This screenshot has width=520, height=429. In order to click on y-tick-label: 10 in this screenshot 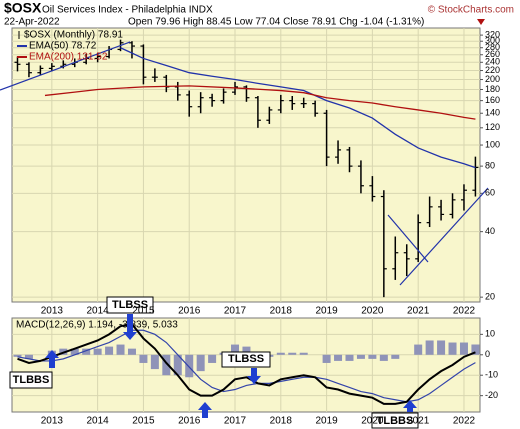, I will do `click(490, 334)`.